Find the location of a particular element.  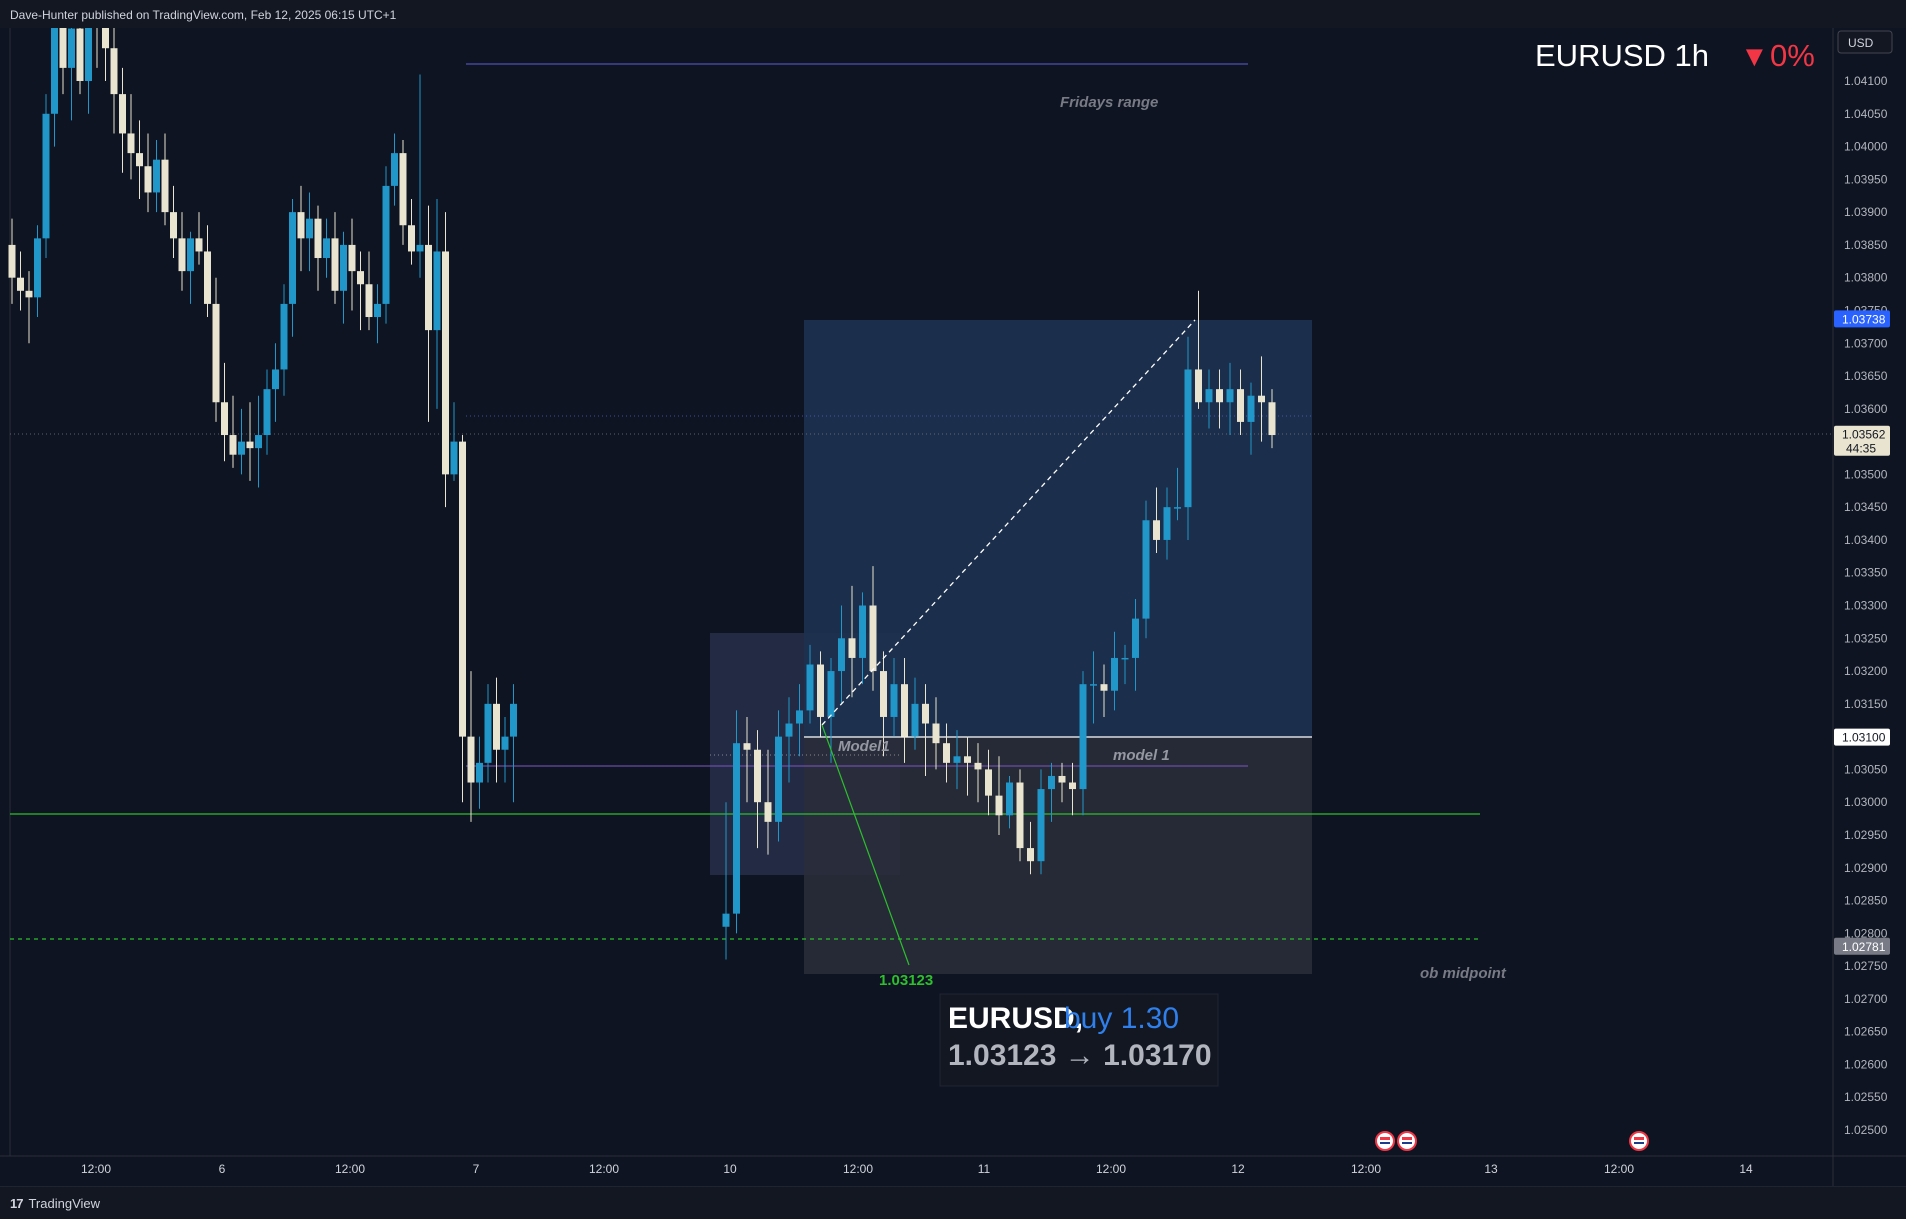

time-tick-13: 14 is located at coordinates (1746, 1169).